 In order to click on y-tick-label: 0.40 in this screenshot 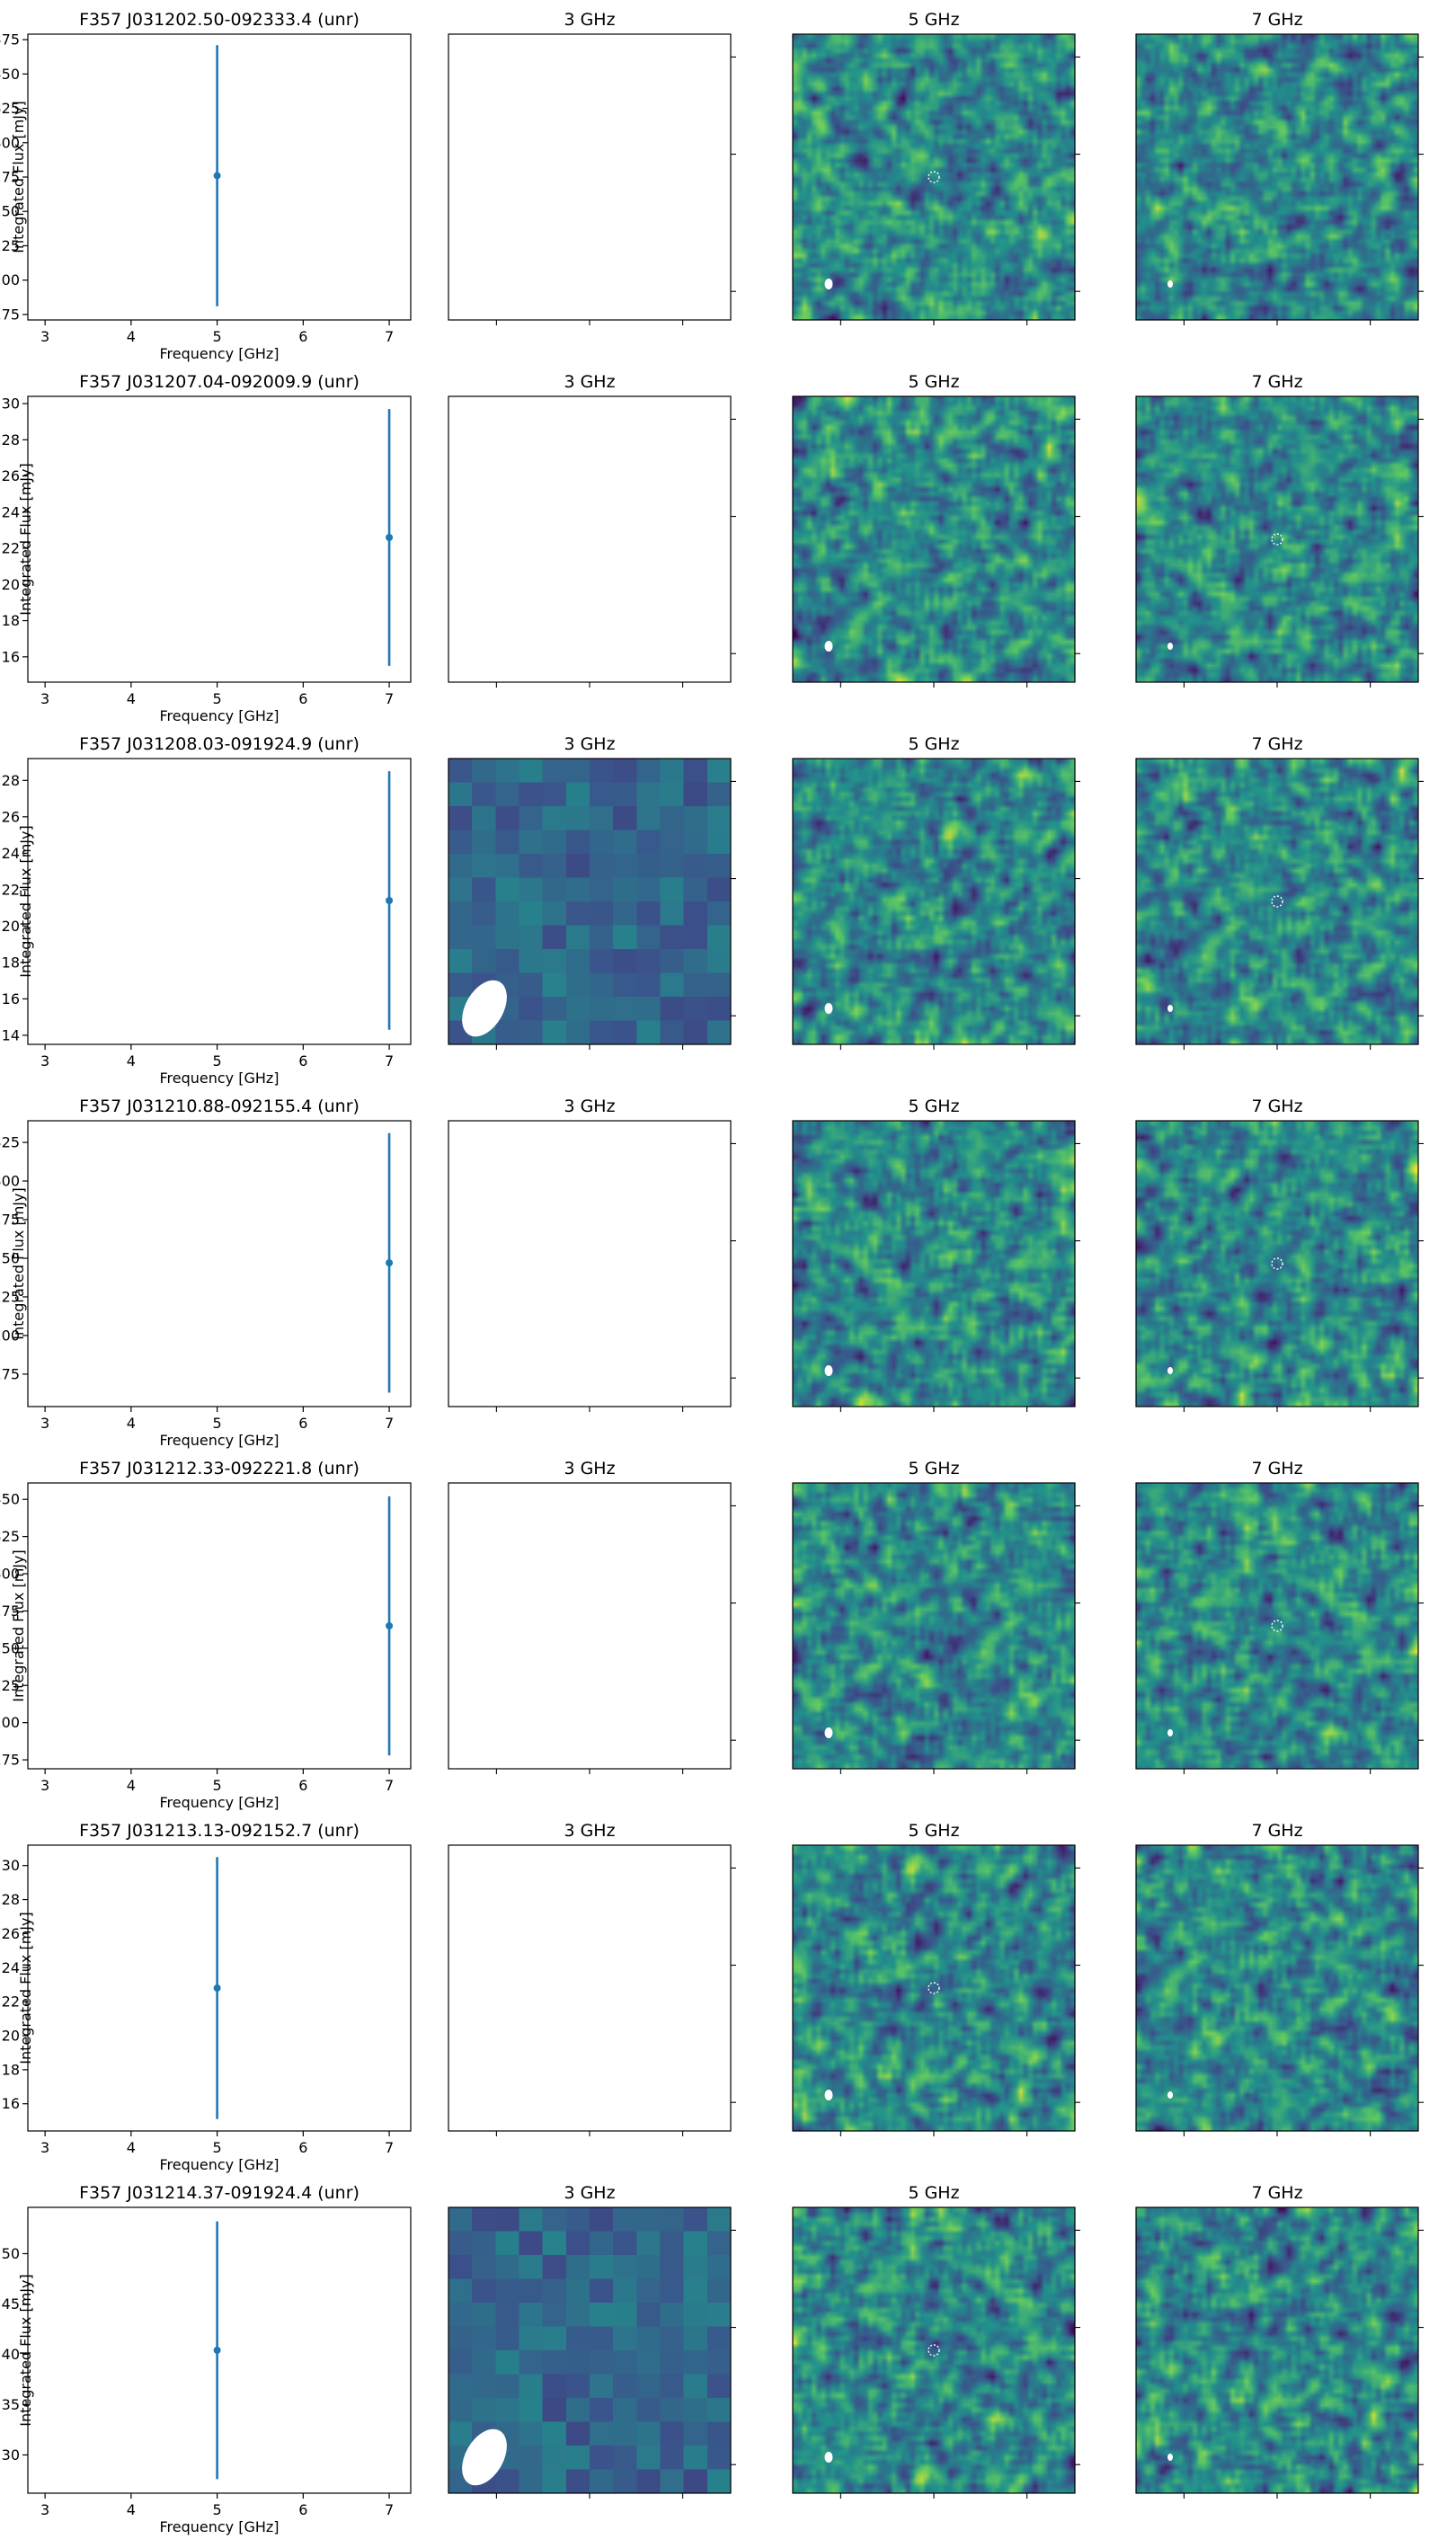, I will do `click(10, 2355)`.